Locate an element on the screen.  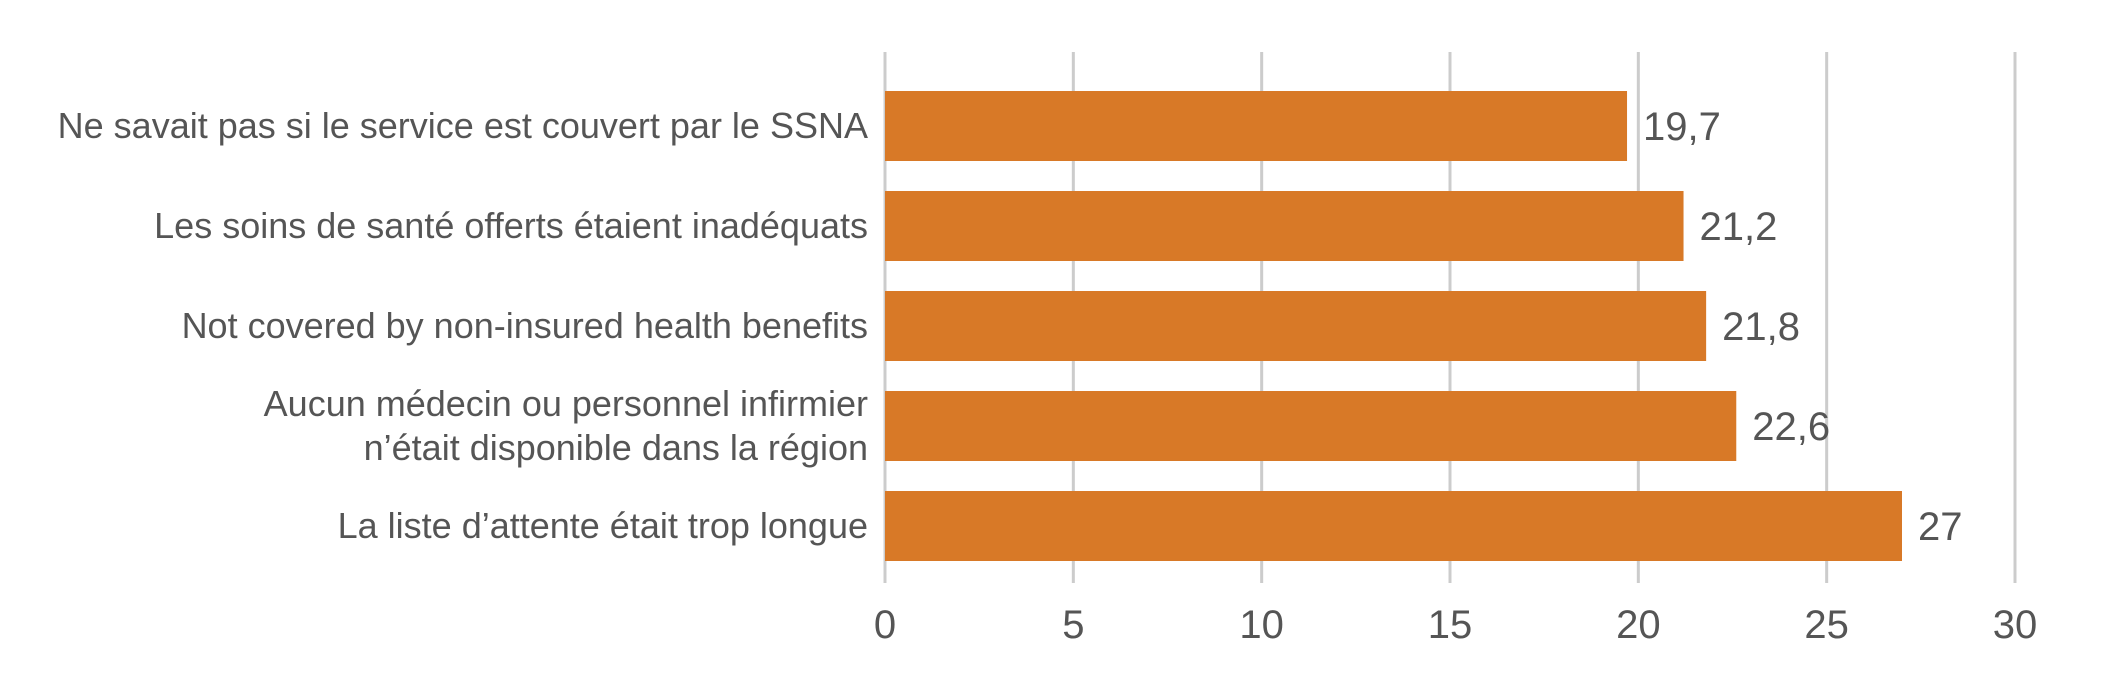
category-label: n’était disponible dans la région is located at coordinates (616, 447).